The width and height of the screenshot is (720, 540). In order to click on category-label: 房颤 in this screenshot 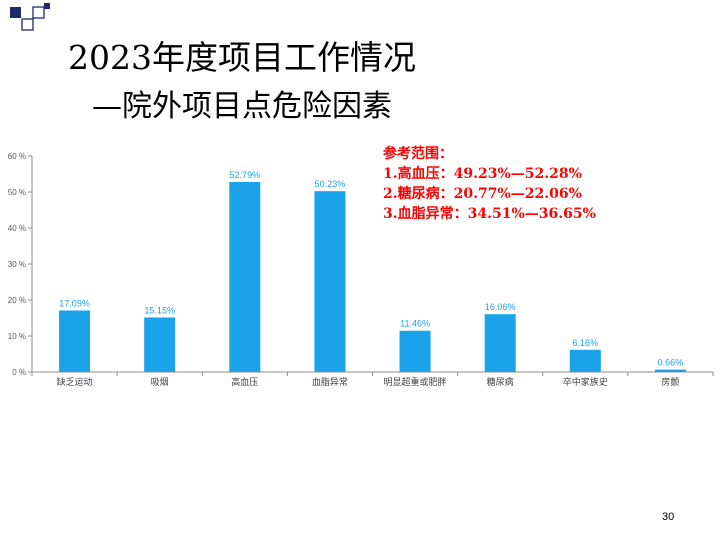, I will do `click(670, 382)`.